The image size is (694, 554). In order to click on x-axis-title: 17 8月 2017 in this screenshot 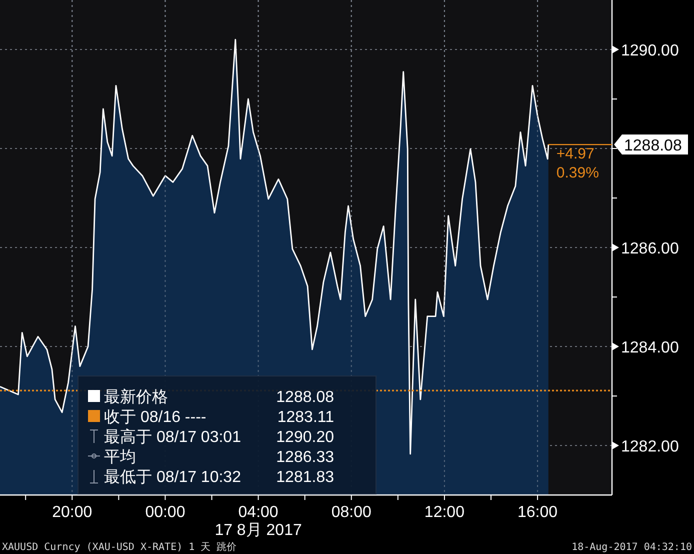, I will do `click(258, 530)`.